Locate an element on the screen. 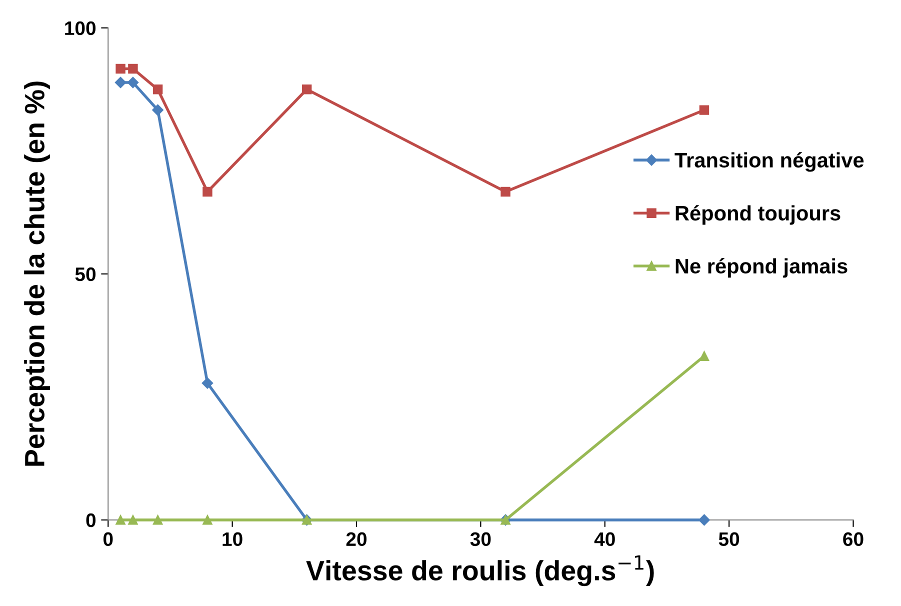 The width and height of the screenshot is (901, 606). x-tick-label: 50 is located at coordinates (729, 539).